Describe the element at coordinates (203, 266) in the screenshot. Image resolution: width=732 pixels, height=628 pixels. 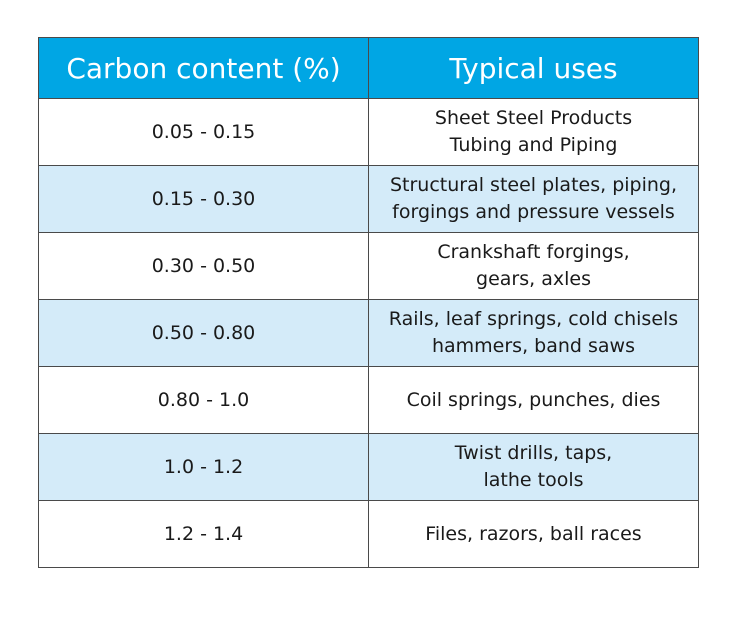
I see `carbon-cell: 0.30 - 0.50` at that location.